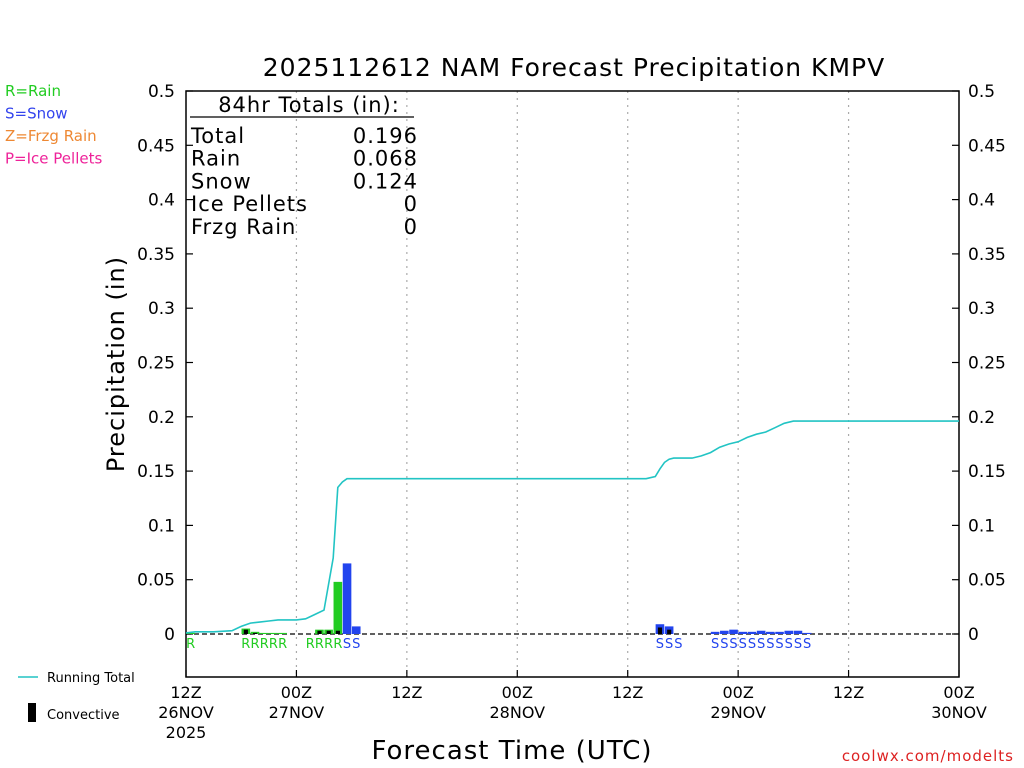 The height and width of the screenshot is (768, 1024). What do you see at coordinates (169, 635) in the screenshot?
I see `y-tick-label-left: 0` at bounding box center [169, 635].